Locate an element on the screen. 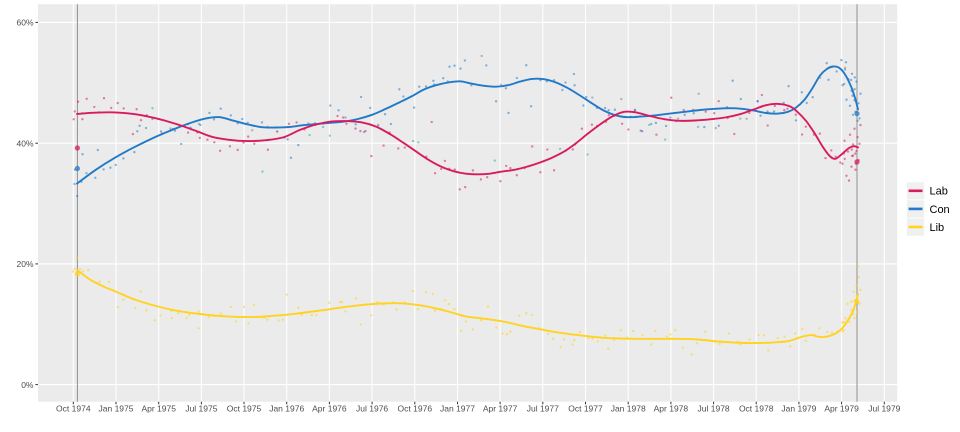 The image size is (960, 432). svg-text: Jan 1975 is located at coordinates (116, 409).